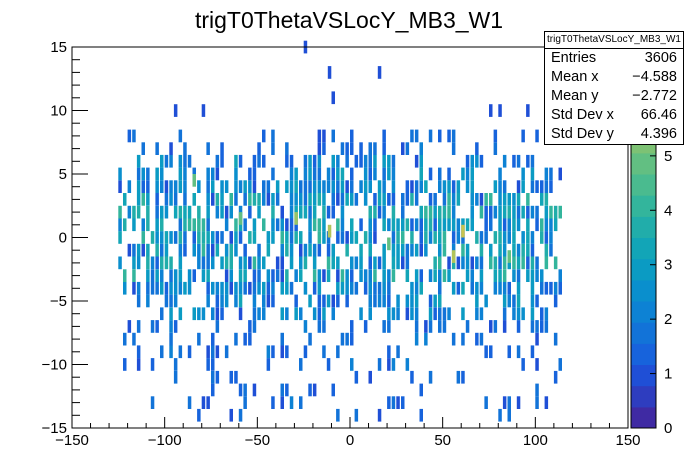  Describe the element at coordinates (348, 433) in the screenshot. I see `x-axis: −150 −100 −50 0 50 100 150` at that location.